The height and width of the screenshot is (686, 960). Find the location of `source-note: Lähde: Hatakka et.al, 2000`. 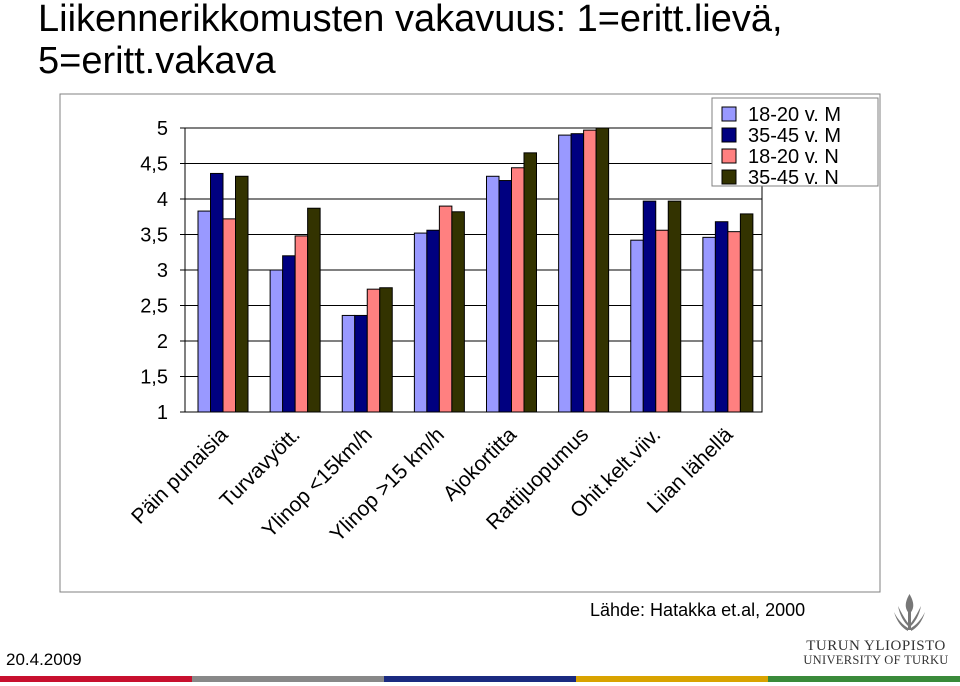

source-note: Lähde: Hatakka et.al, 2000 is located at coordinates (698, 610).